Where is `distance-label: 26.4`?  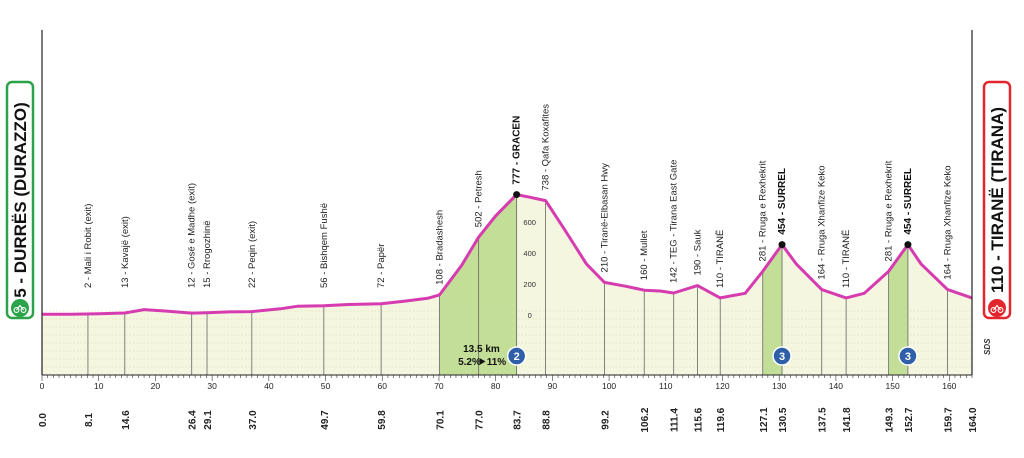
distance-label: 26.4 is located at coordinates (193, 420).